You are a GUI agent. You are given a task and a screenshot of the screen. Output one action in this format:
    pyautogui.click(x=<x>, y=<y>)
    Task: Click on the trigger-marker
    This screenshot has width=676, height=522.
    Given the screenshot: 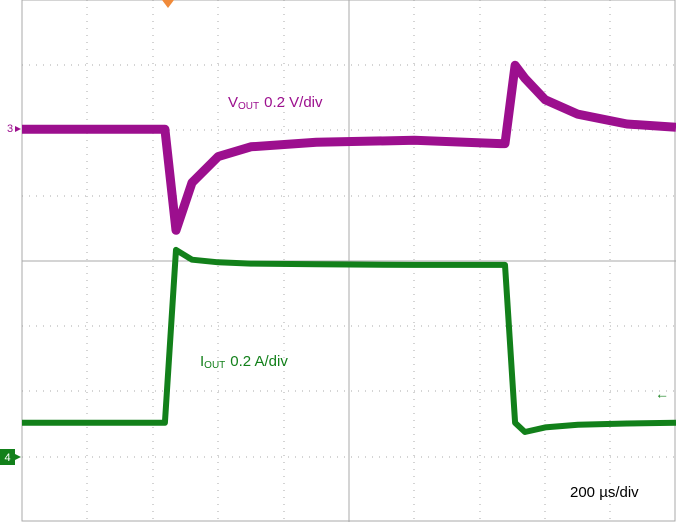 What is the action you would take?
    pyautogui.click(x=168, y=4)
    